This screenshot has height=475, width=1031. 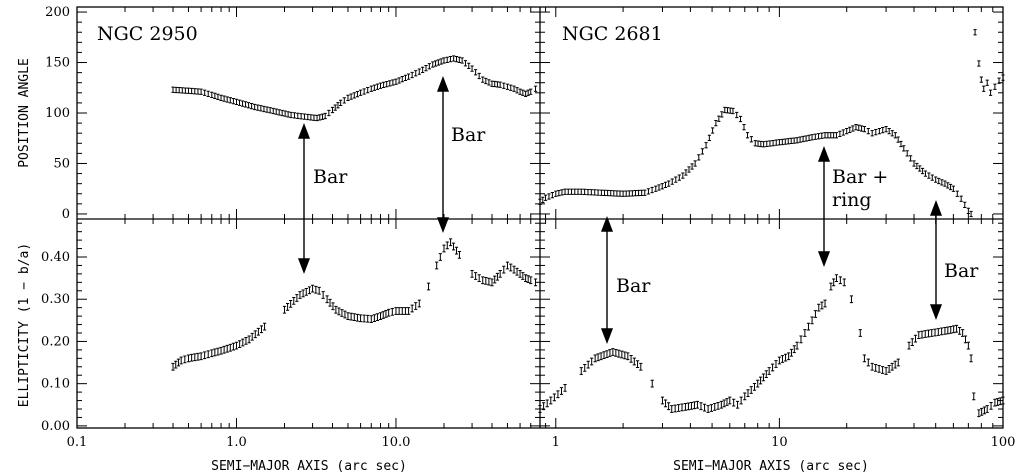 What do you see at coordinates (771, 466) in the screenshot?
I see `x-axis-title-right: SEMI−MAJOR AXIS (arc sec)` at bounding box center [771, 466].